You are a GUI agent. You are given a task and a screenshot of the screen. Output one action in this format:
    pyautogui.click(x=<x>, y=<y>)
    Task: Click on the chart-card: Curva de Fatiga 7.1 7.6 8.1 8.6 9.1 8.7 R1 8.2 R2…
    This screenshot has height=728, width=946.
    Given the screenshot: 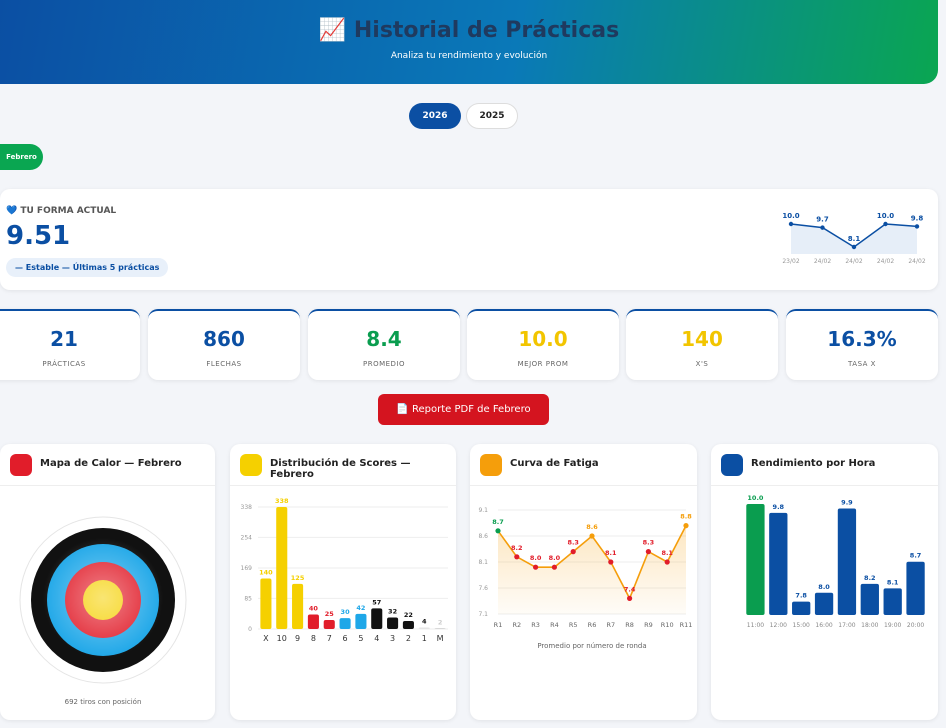 What is the action you would take?
    pyautogui.click(x=583, y=582)
    